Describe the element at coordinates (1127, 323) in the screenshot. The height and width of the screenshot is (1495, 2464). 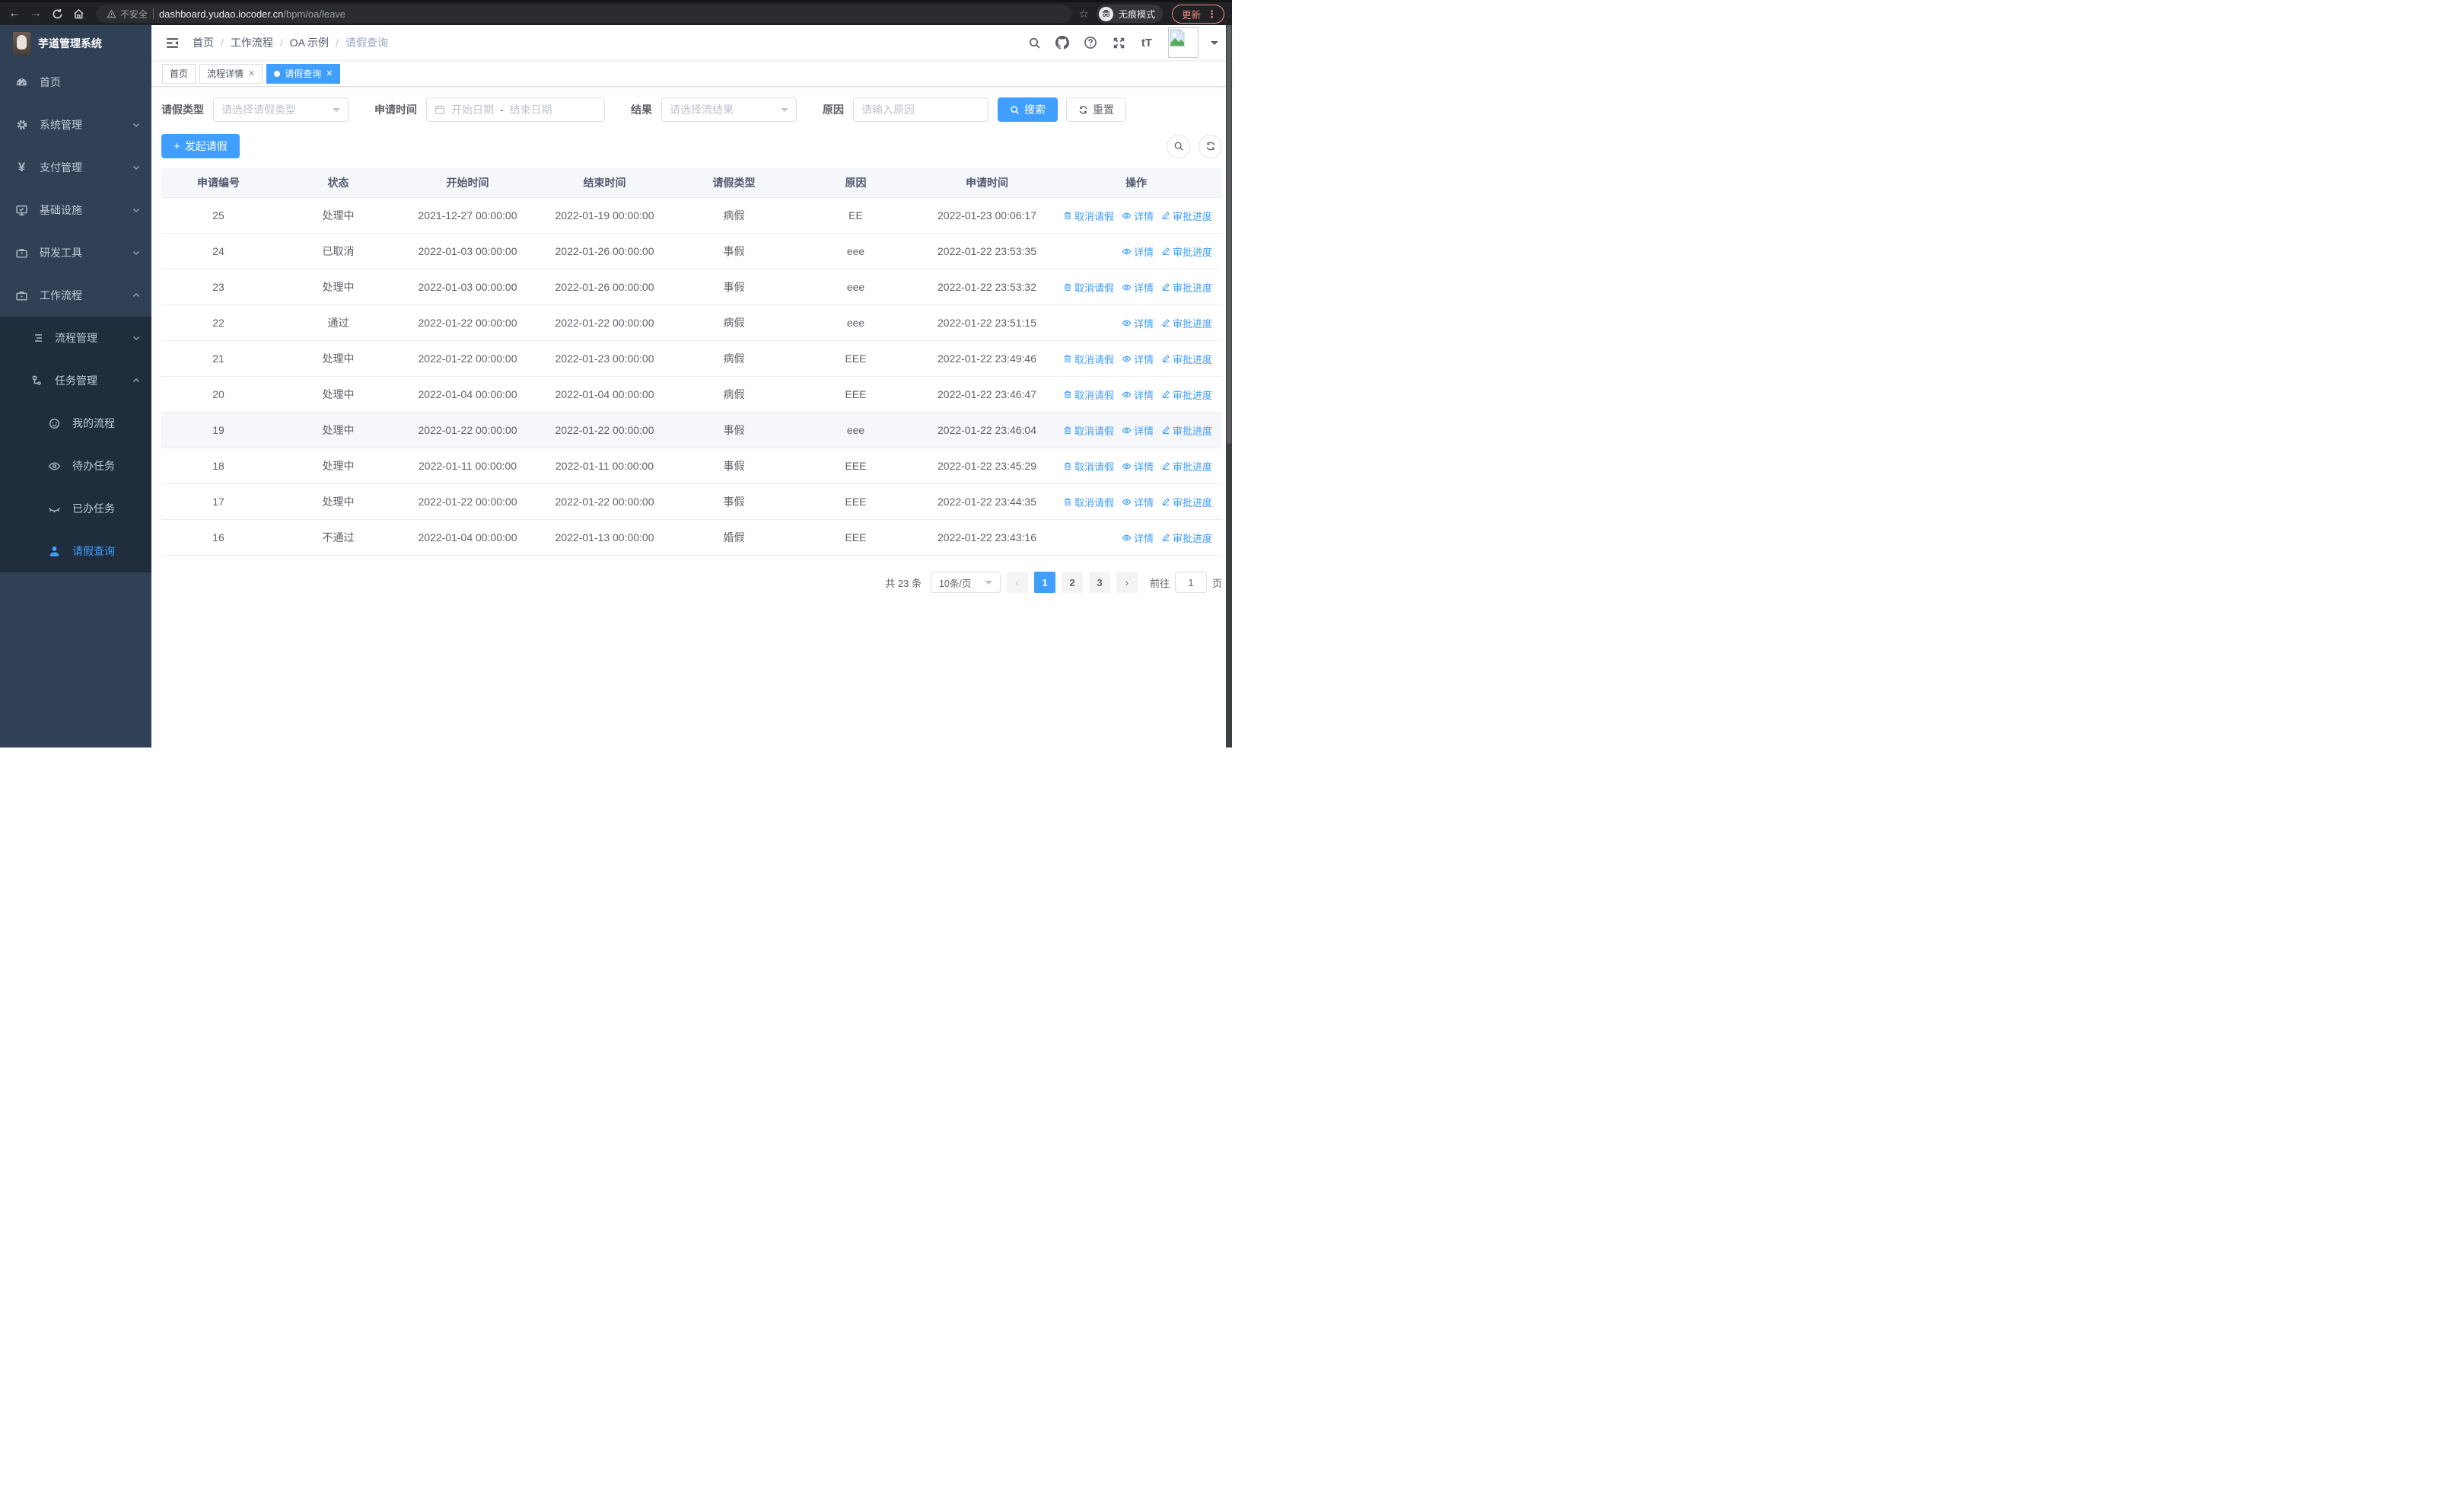
I see `eye-icon` at that location.